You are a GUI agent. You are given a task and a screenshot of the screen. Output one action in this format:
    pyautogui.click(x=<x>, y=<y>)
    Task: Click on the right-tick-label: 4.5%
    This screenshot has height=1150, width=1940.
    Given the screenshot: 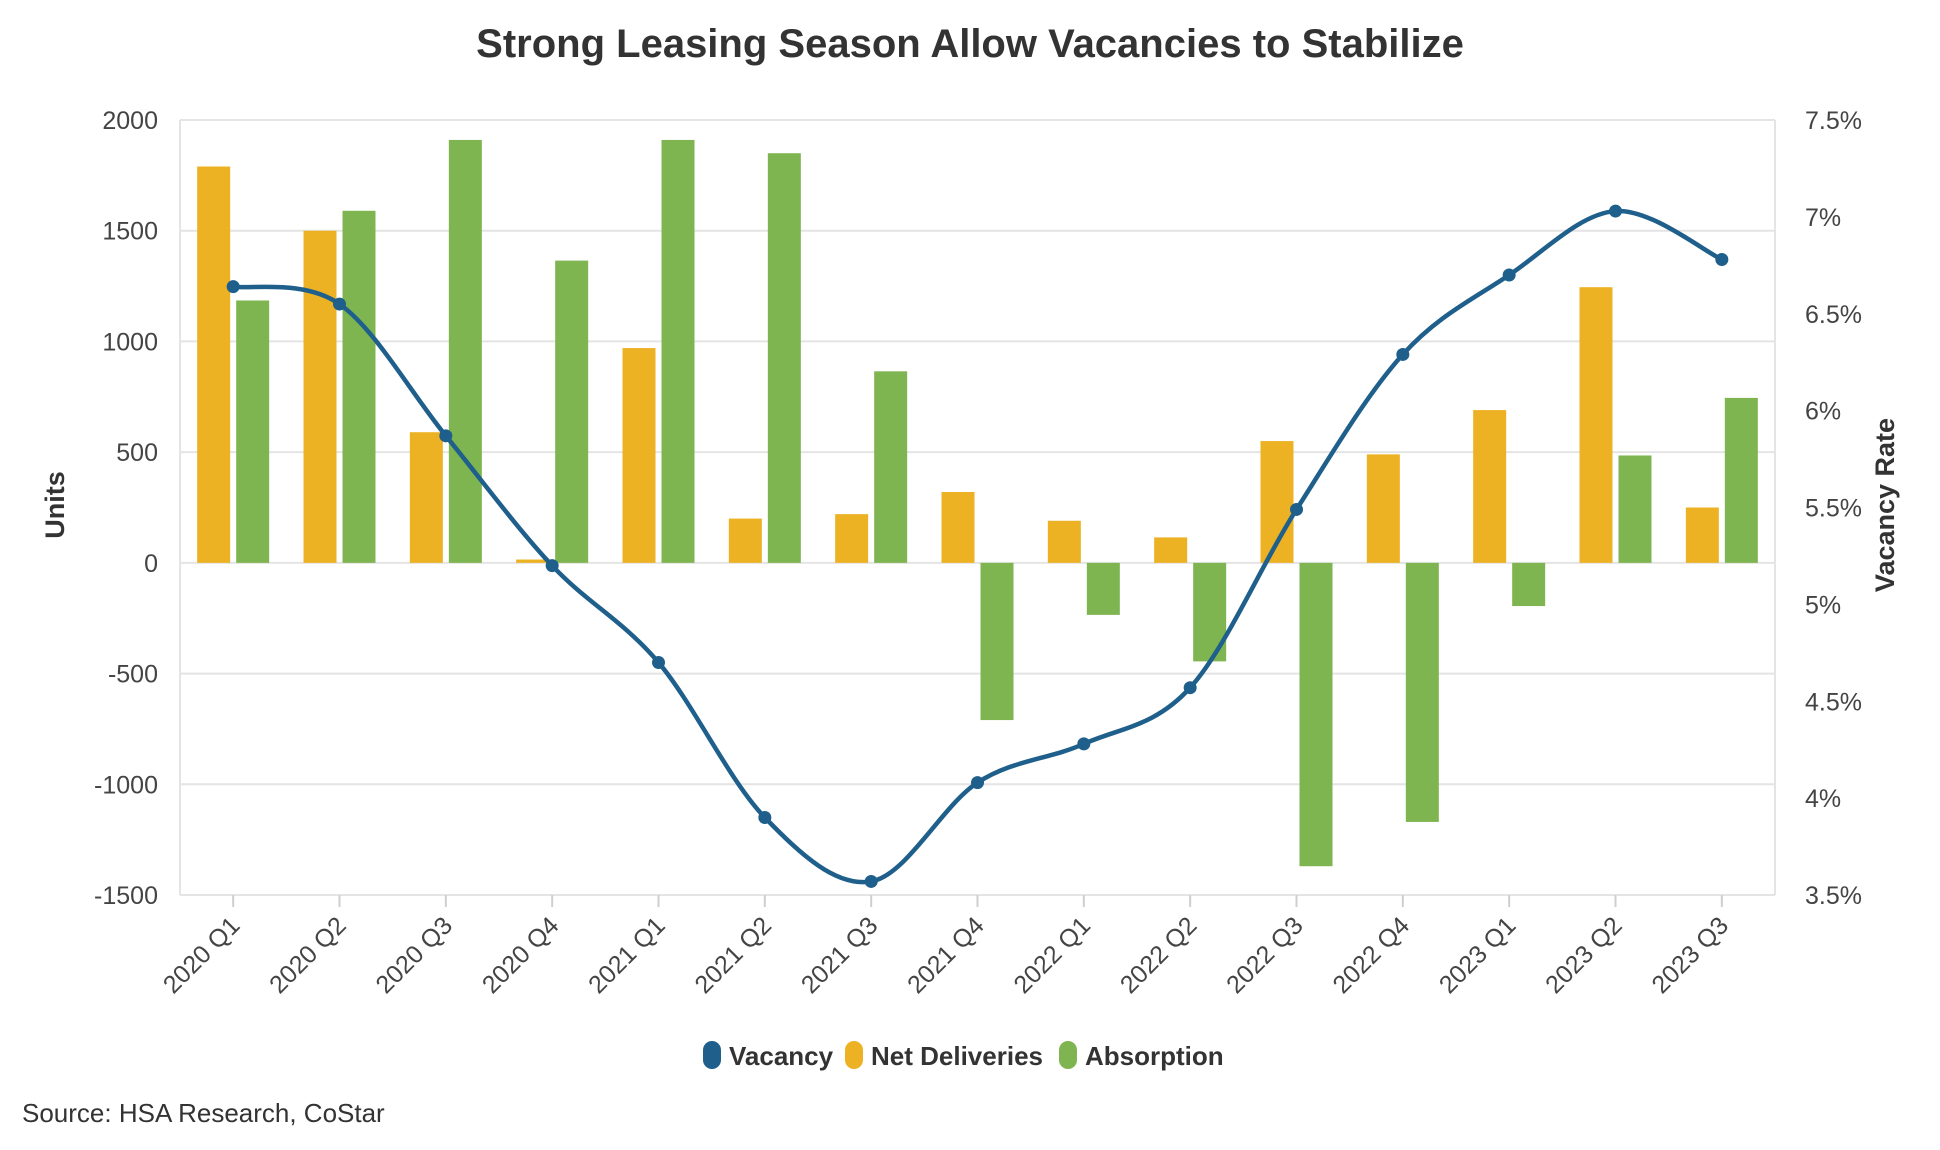 What is the action you would take?
    pyautogui.click(x=1833, y=702)
    